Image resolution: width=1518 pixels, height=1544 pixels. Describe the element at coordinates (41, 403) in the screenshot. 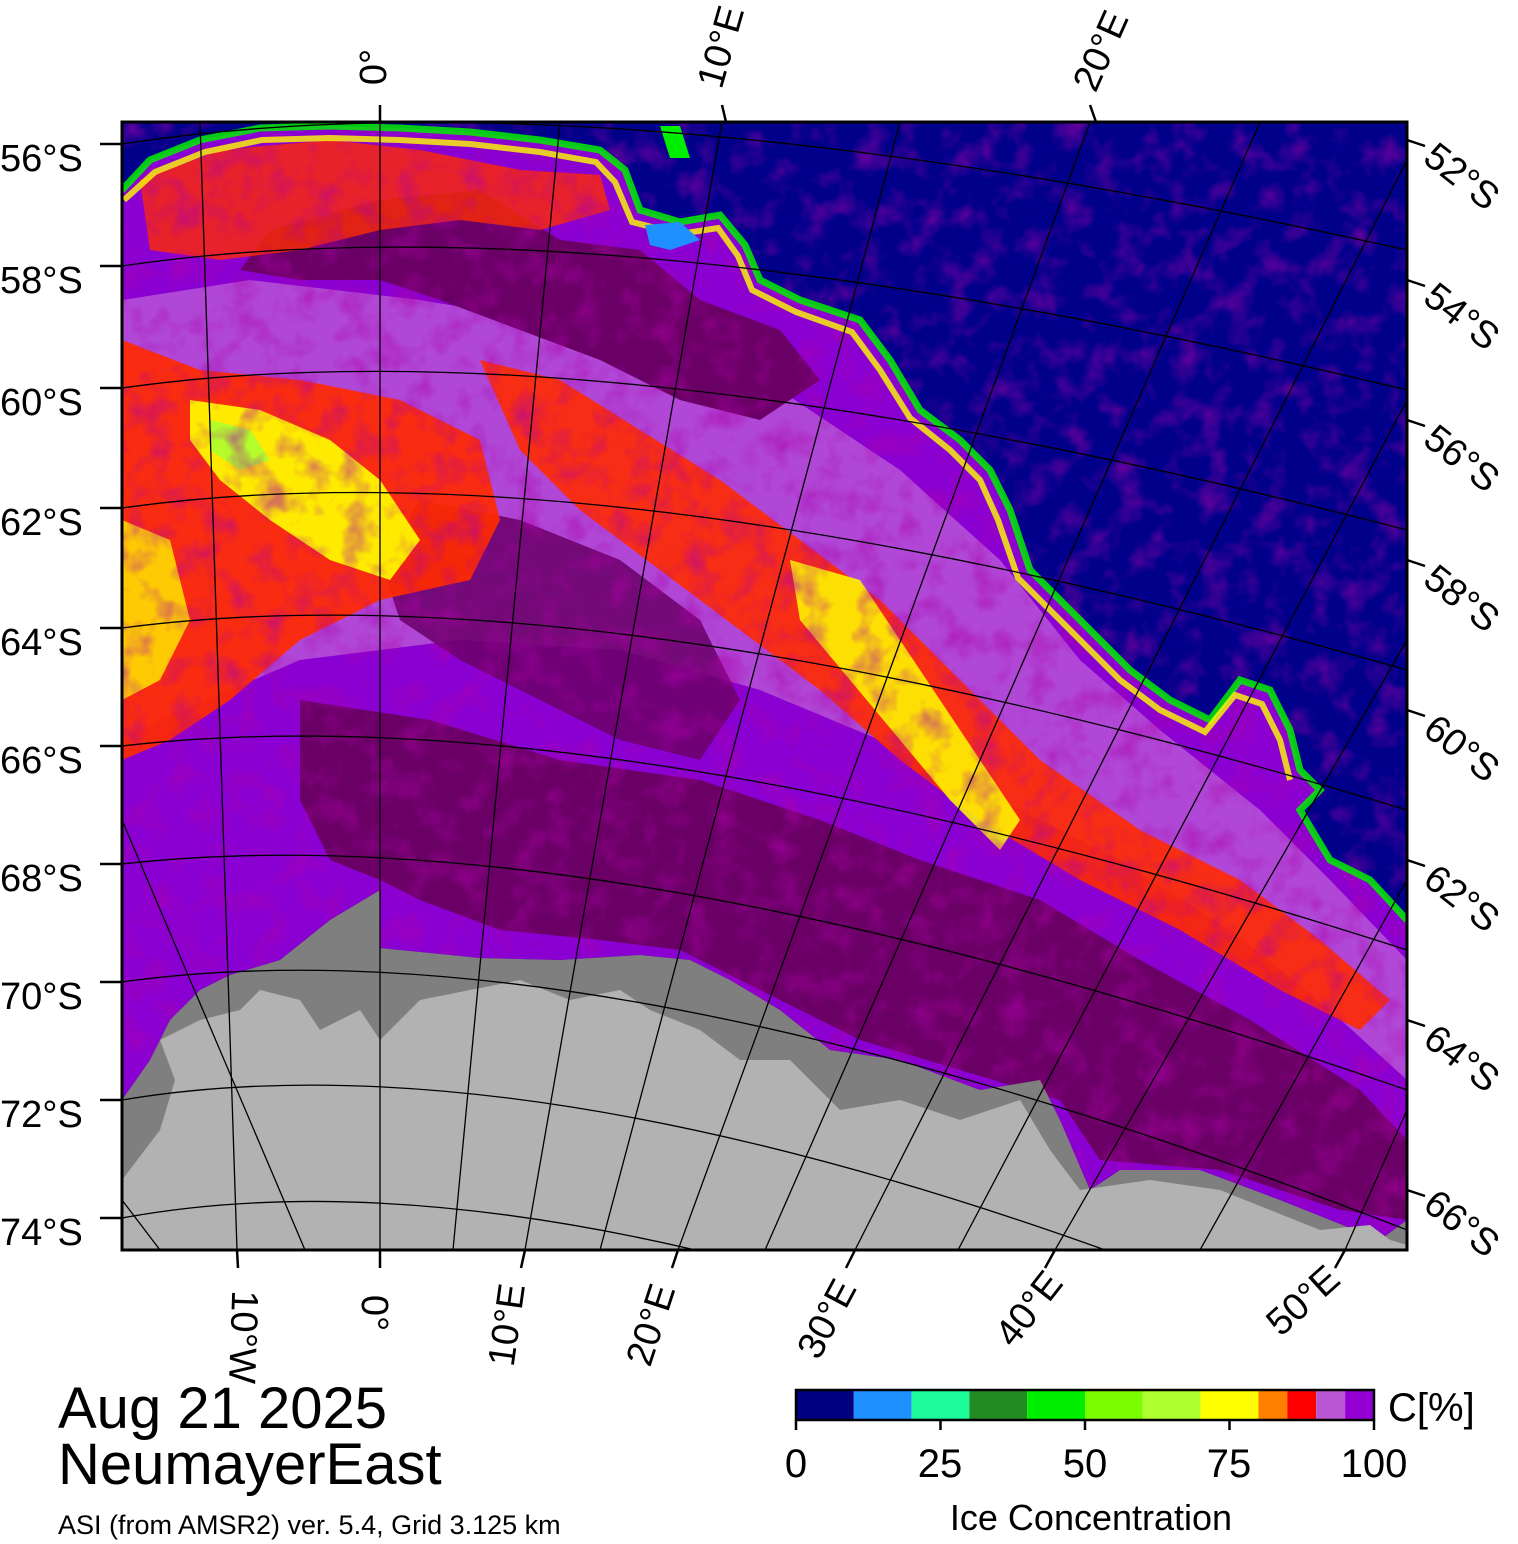

I see `lat-label-60s-left: 60°S` at that location.